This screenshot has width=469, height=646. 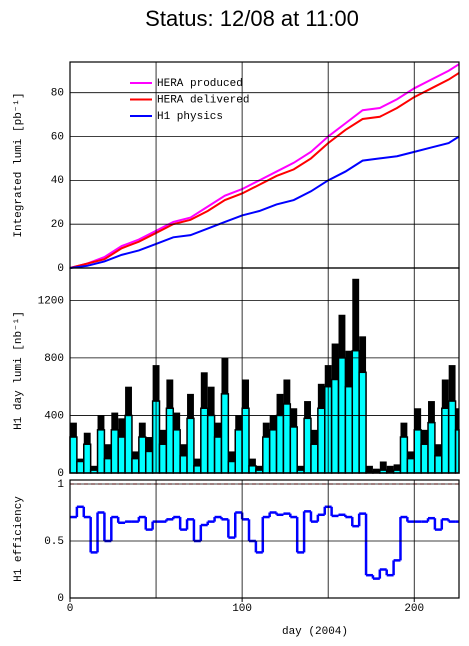 What do you see at coordinates (414, 609) in the screenshot?
I see `x-tick-label: 200` at bounding box center [414, 609].